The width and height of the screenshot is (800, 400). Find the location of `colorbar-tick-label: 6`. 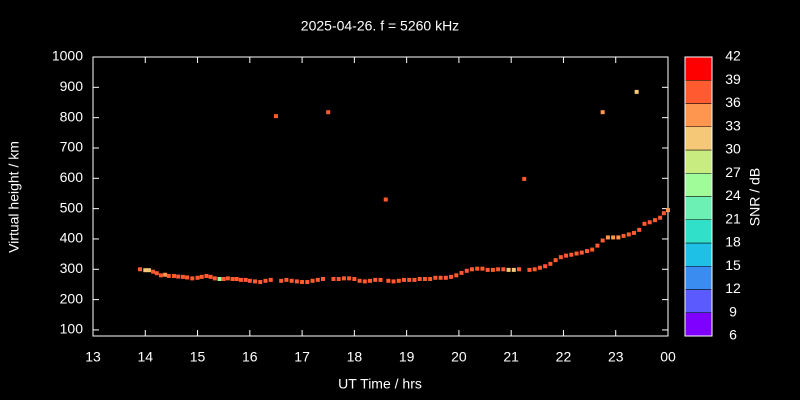

colorbar-tick-label: 6 is located at coordinates (733, 335).